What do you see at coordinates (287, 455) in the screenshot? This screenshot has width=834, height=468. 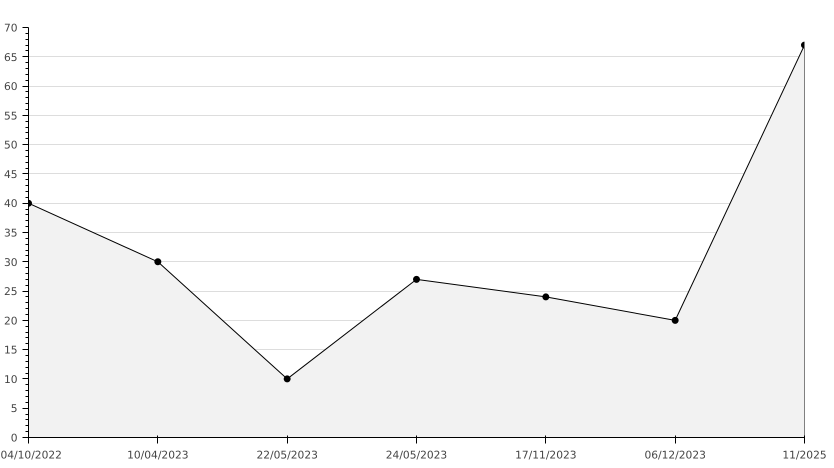 I see `x-tick-label: 22/05/2023` at bounding box center [287, 455].